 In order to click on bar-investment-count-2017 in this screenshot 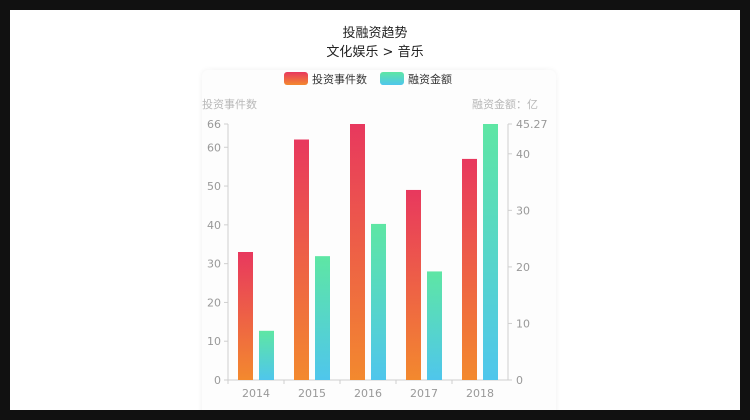, I will do `click(413, 284)`.